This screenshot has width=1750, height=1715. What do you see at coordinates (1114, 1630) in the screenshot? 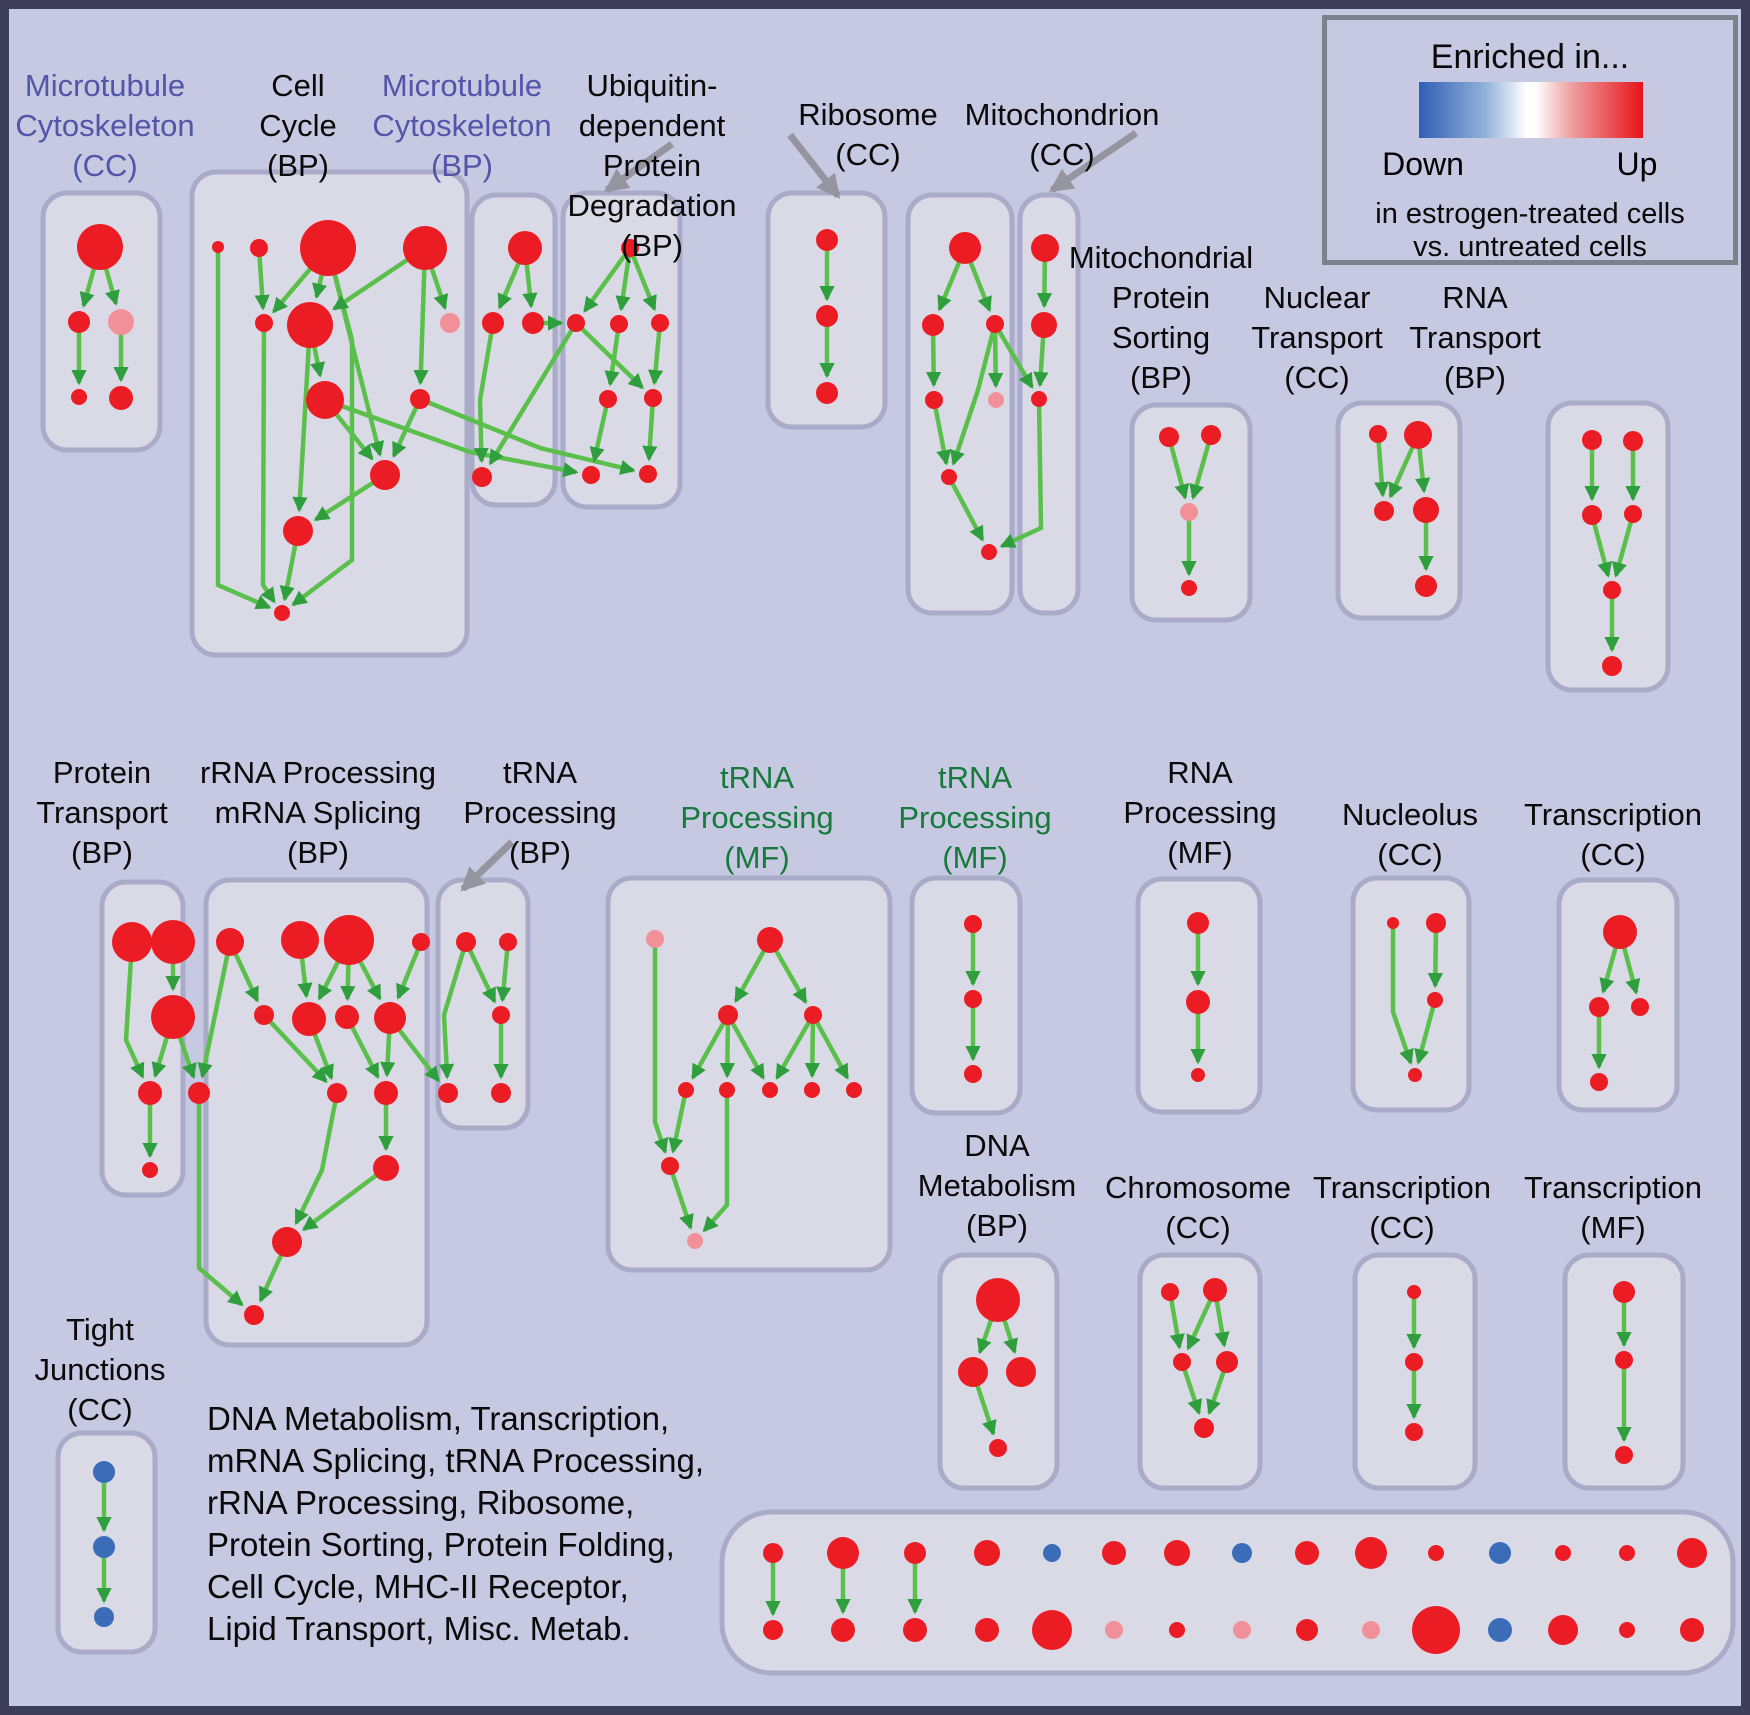
I see `go-term-node-BB6` at bounding box center [1114, 1630].